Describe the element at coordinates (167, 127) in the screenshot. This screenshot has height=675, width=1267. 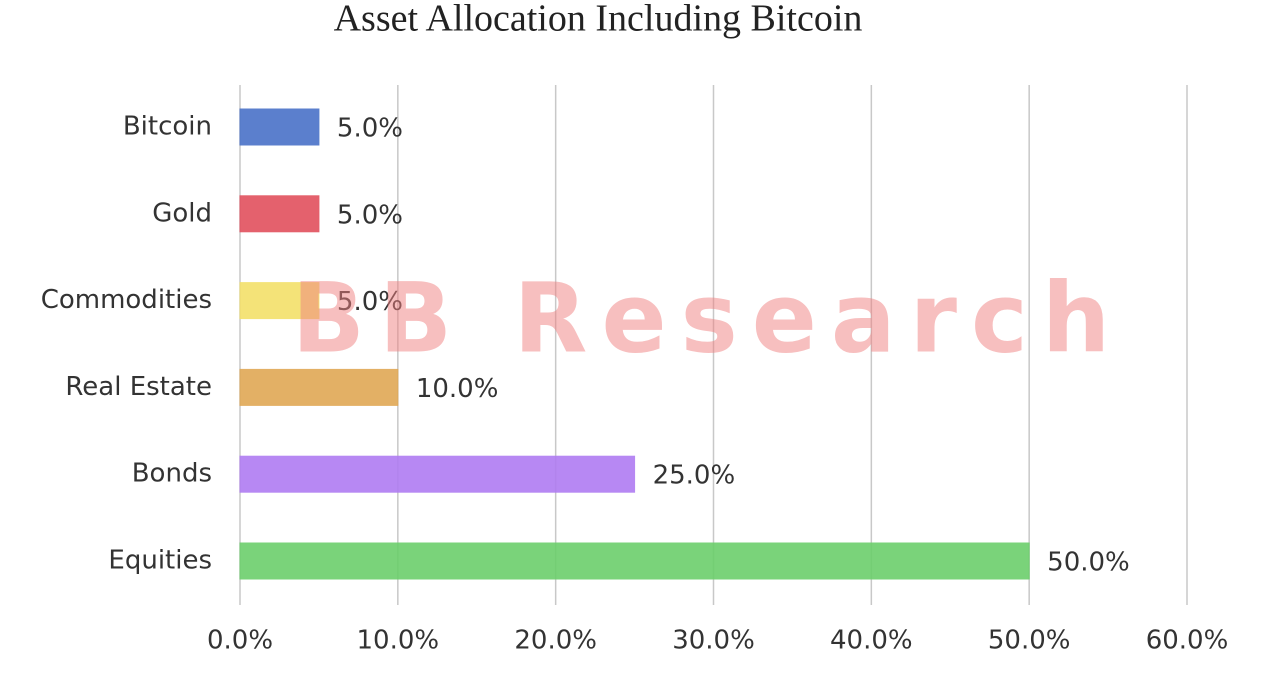
I see `y-tick-label: Bitcoin` at that location.